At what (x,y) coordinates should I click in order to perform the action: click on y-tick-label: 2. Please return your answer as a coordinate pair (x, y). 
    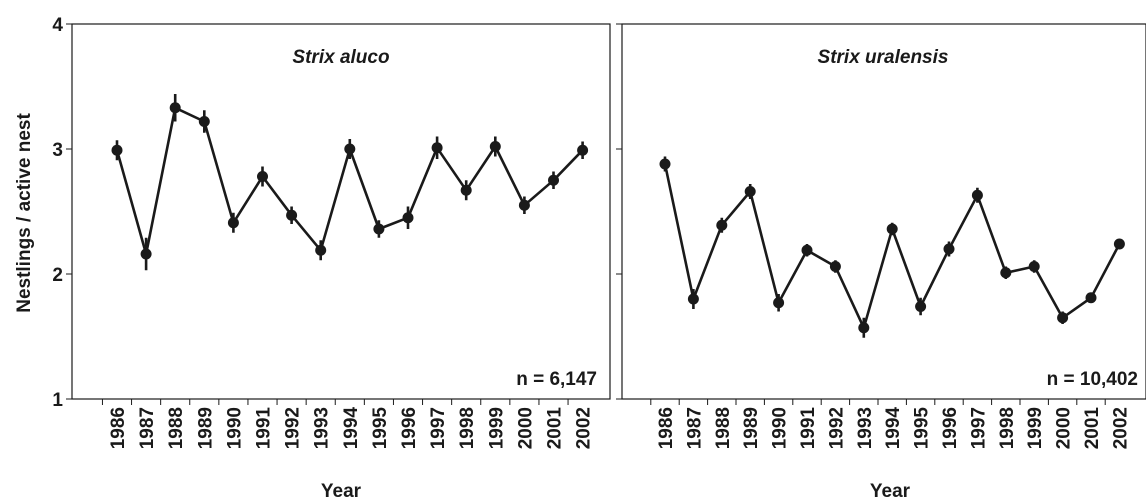
    Looking at the image, I should click on (57, 275).